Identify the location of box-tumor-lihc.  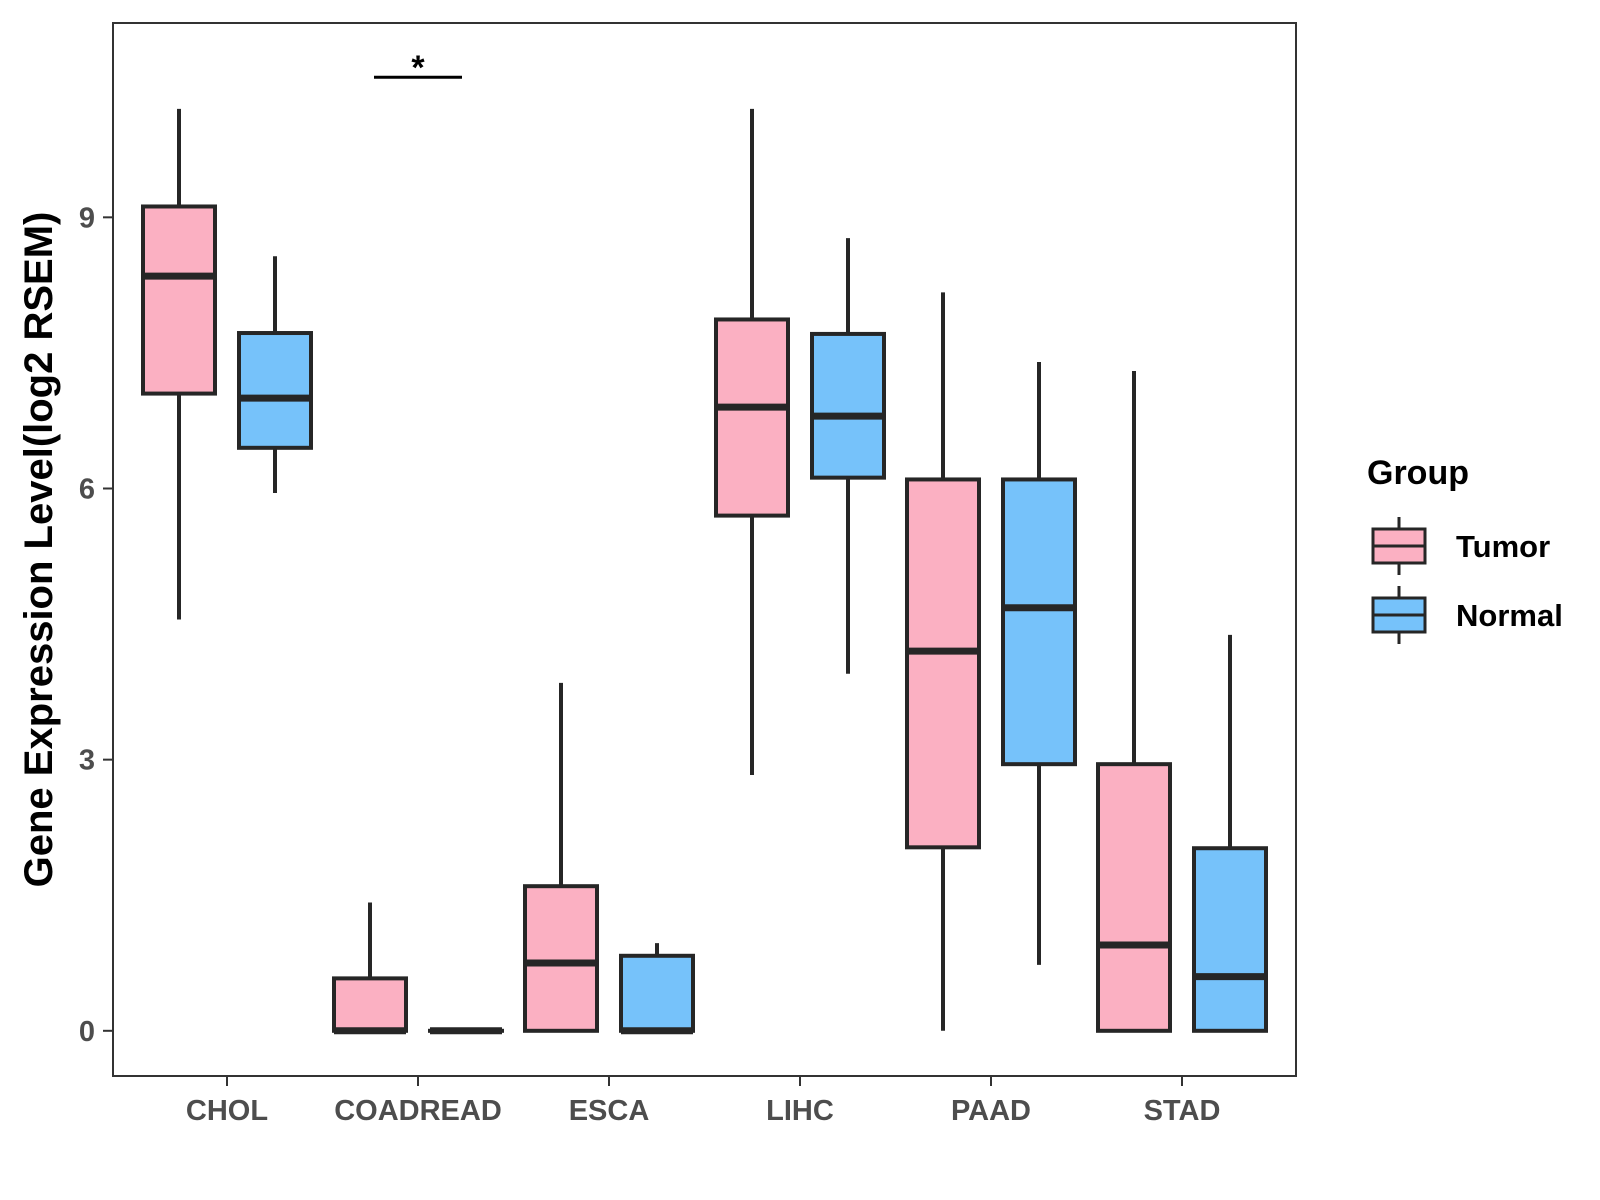
(752, 442).